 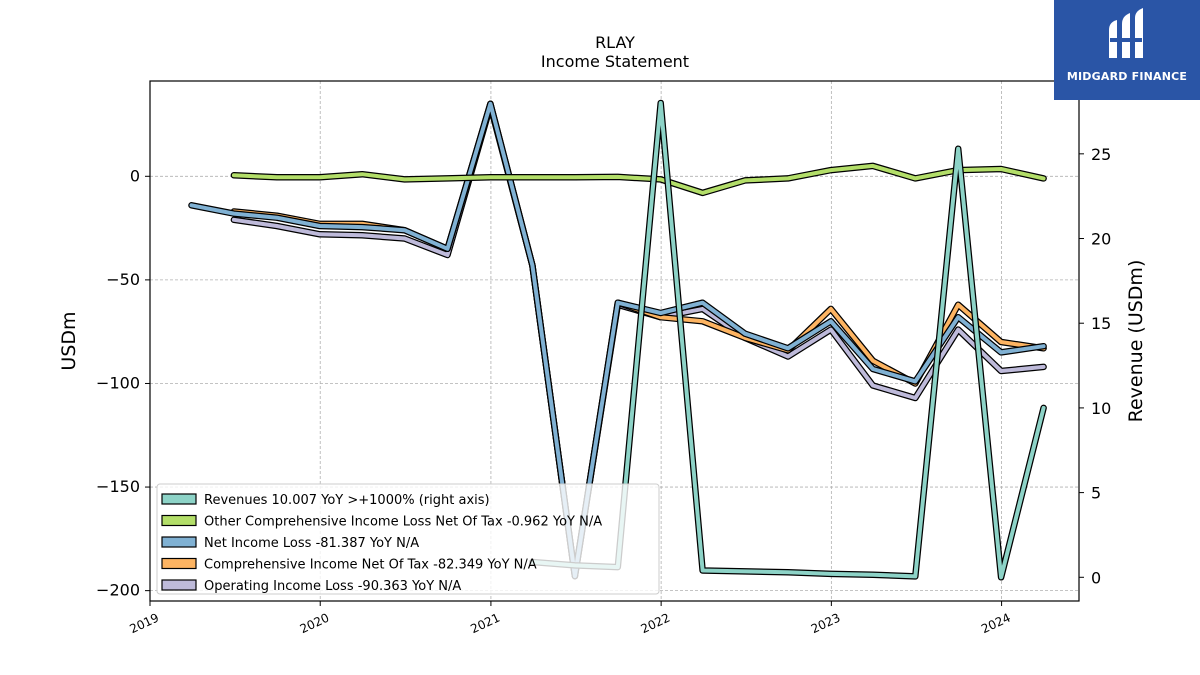 What do you see at coordinates (1096, 577) in the screenshot?
I see `y-tick-label-right: 0` at bounding box center [1096, 577].